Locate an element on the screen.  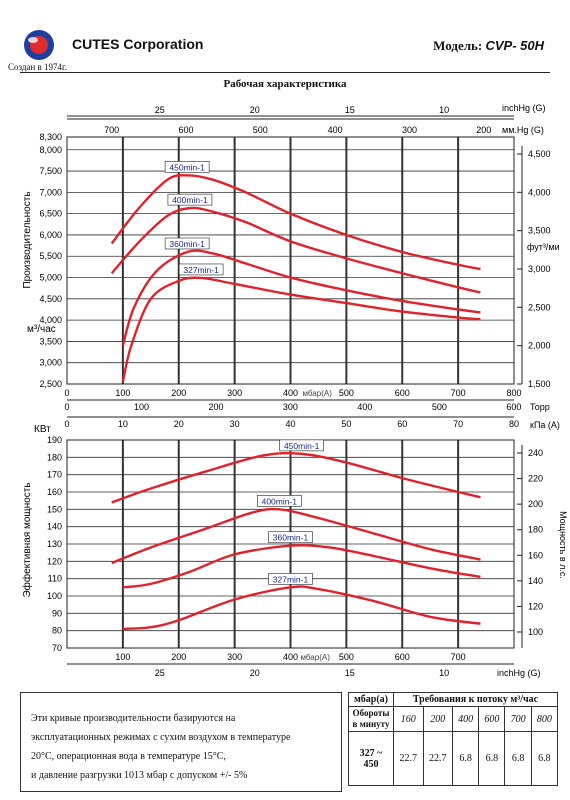
y-tick-label: 90 is located at coordinates (57, 613).